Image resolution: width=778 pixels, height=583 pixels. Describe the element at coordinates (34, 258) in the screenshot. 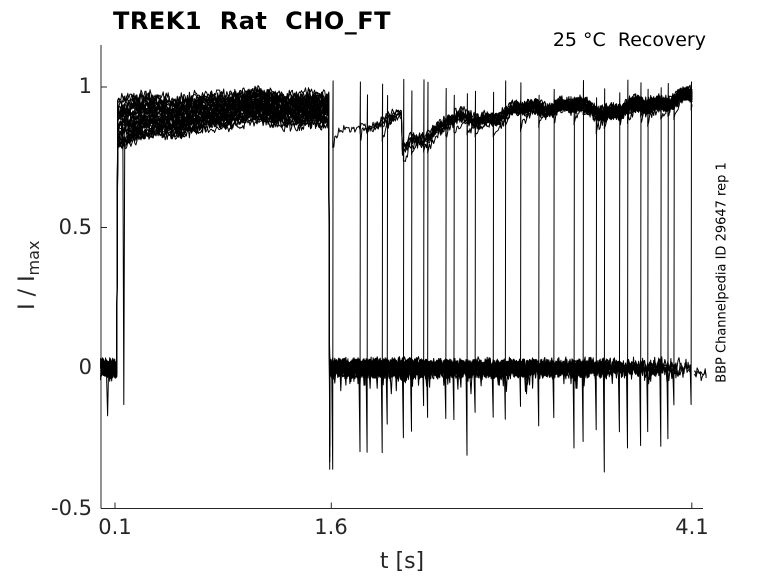

I see `y-axis-label-sub: max` at that location.